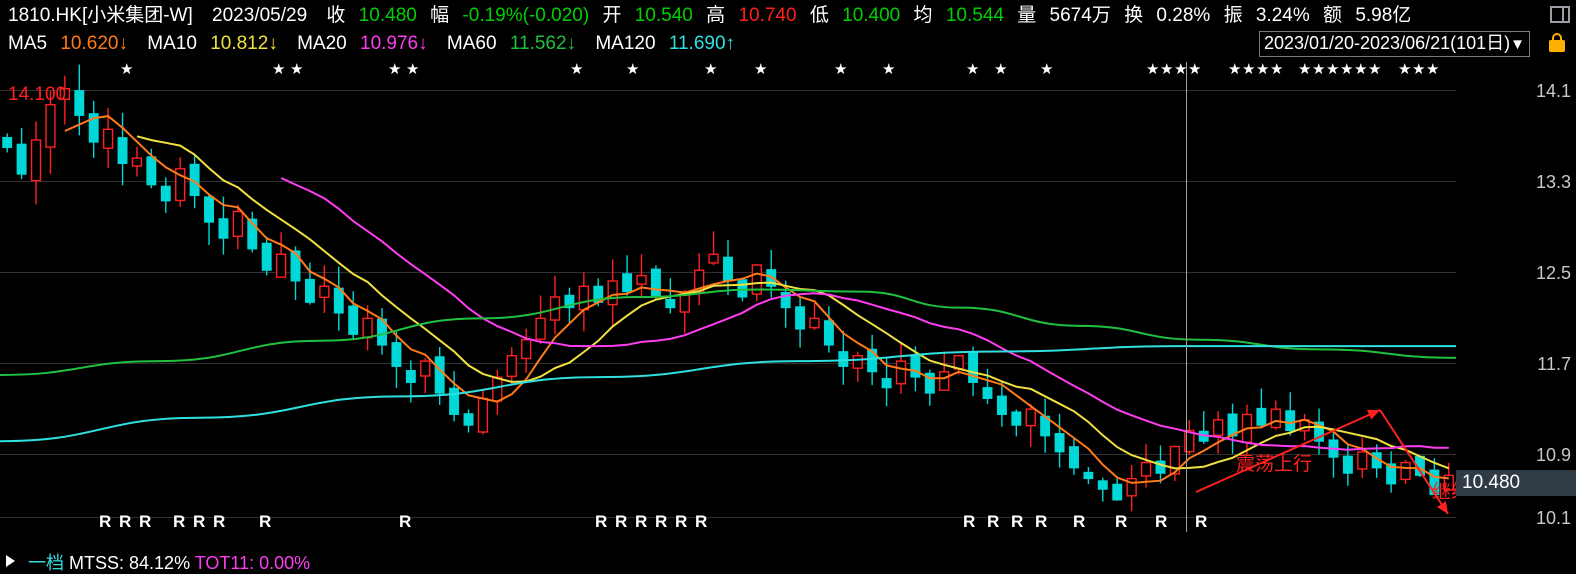  What do you see at coordinates (767, 15) in the screenshot?
I see `high-value: 10.740` at bounding box center [767, 15].